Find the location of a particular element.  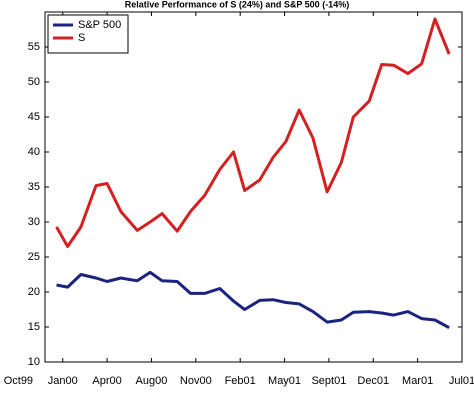

legend-label: S is located at coordinates (81, 38).